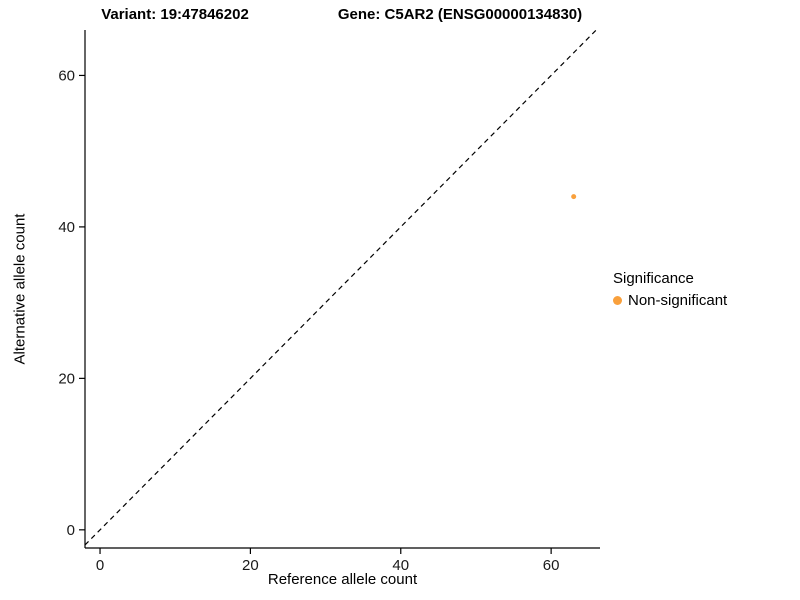 The height and width of the screenshot is (600, 800). Describe the element at coordinates (100, 565) in the screenshot. I see `x-tick-label: 0` at that location.